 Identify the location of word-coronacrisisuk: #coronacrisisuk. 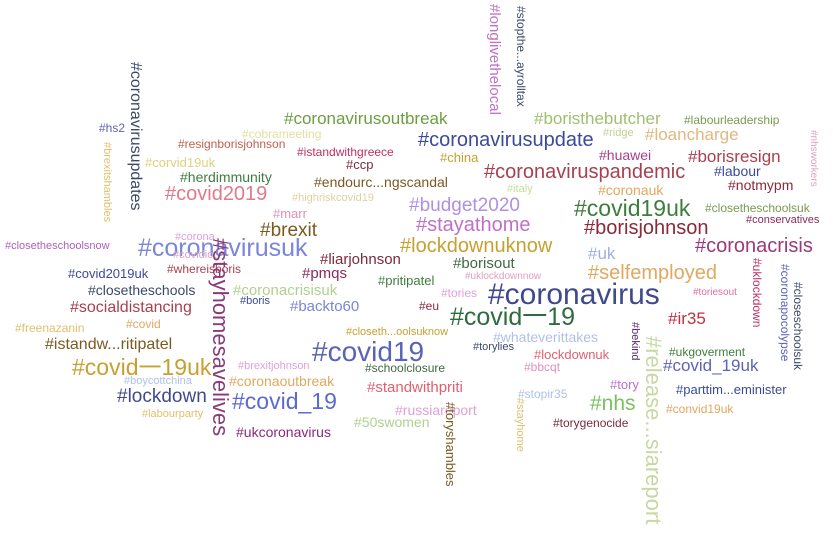
(285, 290).